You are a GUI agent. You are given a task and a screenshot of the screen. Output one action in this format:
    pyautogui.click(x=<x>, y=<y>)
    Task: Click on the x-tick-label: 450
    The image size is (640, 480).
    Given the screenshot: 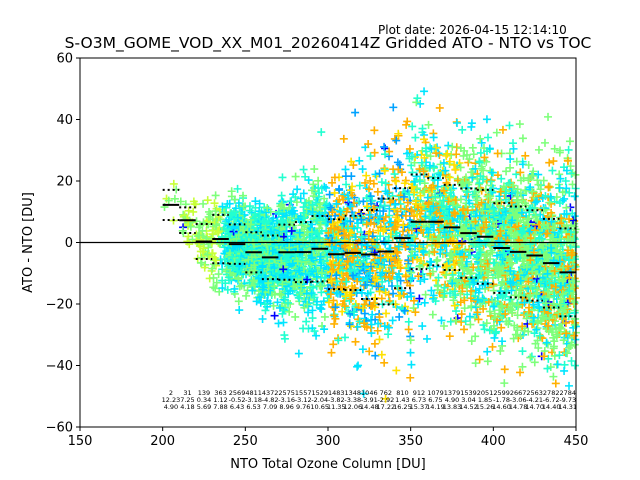 What is the action you would take?
    pyautogui.click(x=576, y=441)
    